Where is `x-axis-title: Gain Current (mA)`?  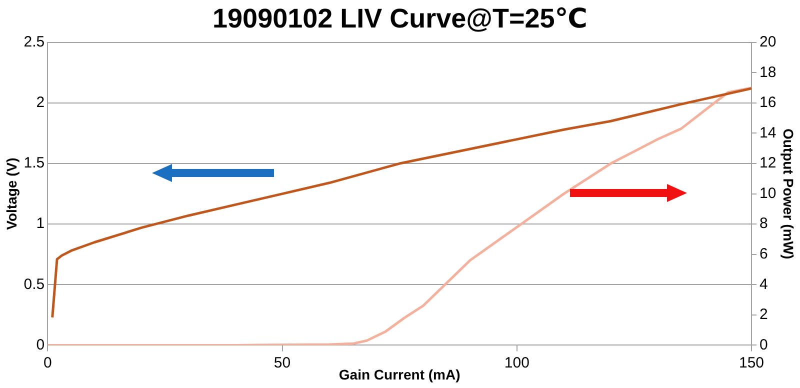 x-axis-title: Gain Current (mA) is located at coordinates (399, 374).